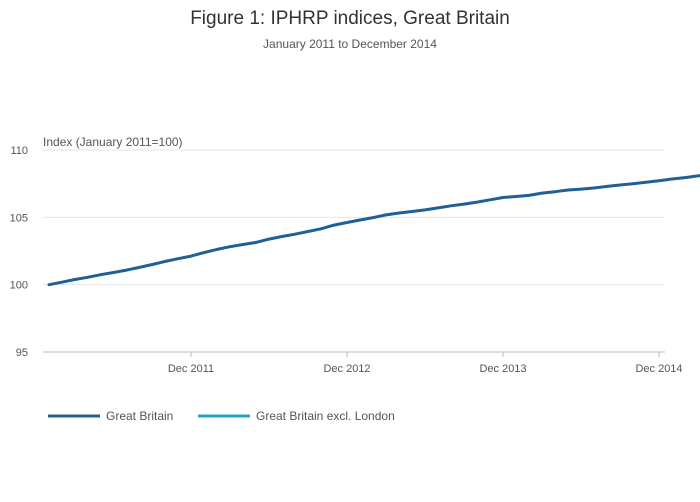  Describe the element at coordinates (502, 369) in the screenshot. I see `x-tick-label: Dec 2013` at that location.